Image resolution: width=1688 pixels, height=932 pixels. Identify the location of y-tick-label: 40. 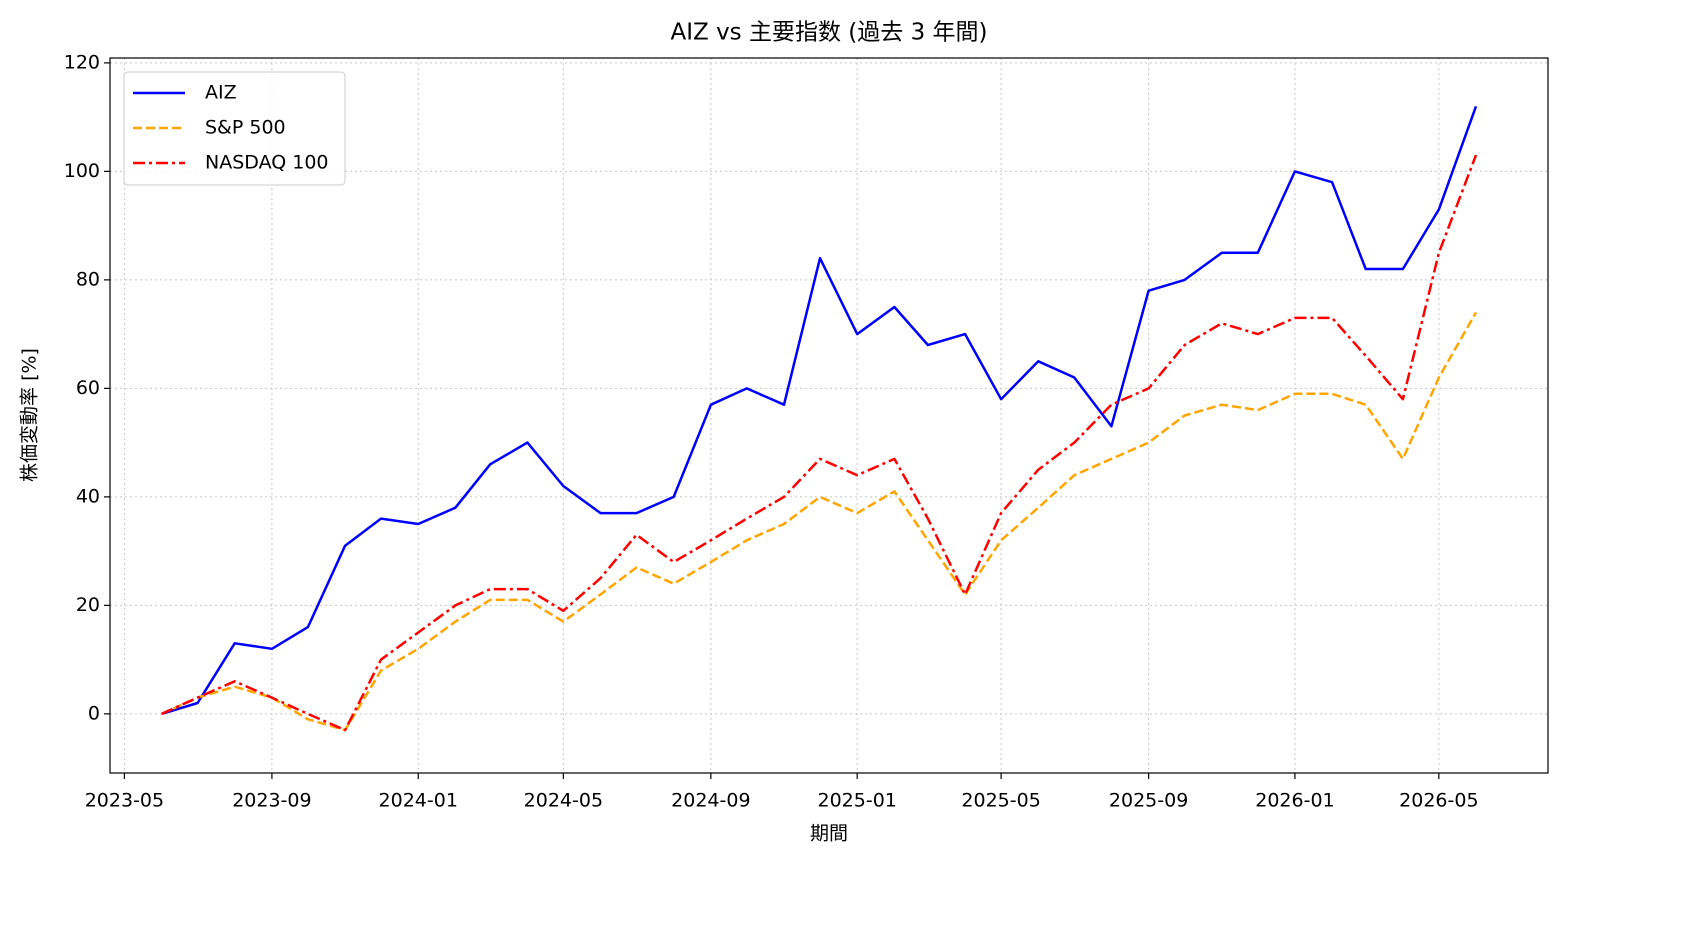
(88, 496).